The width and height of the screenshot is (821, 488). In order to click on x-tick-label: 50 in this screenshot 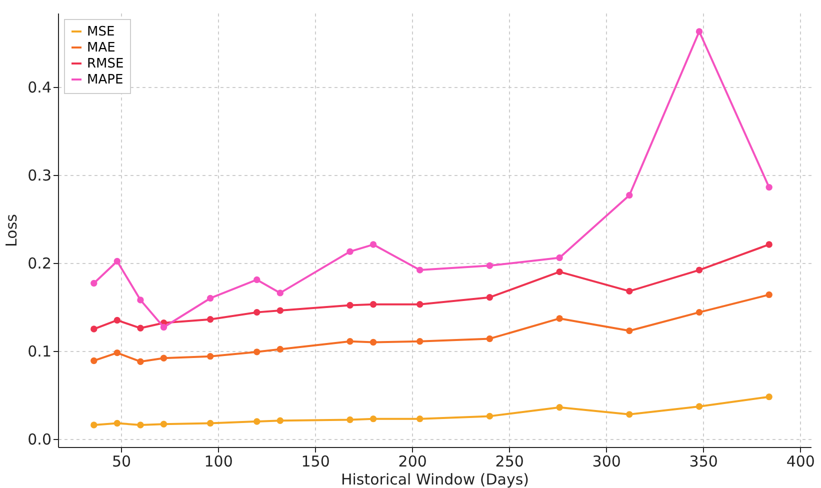, I will do `click(122, 461)`.